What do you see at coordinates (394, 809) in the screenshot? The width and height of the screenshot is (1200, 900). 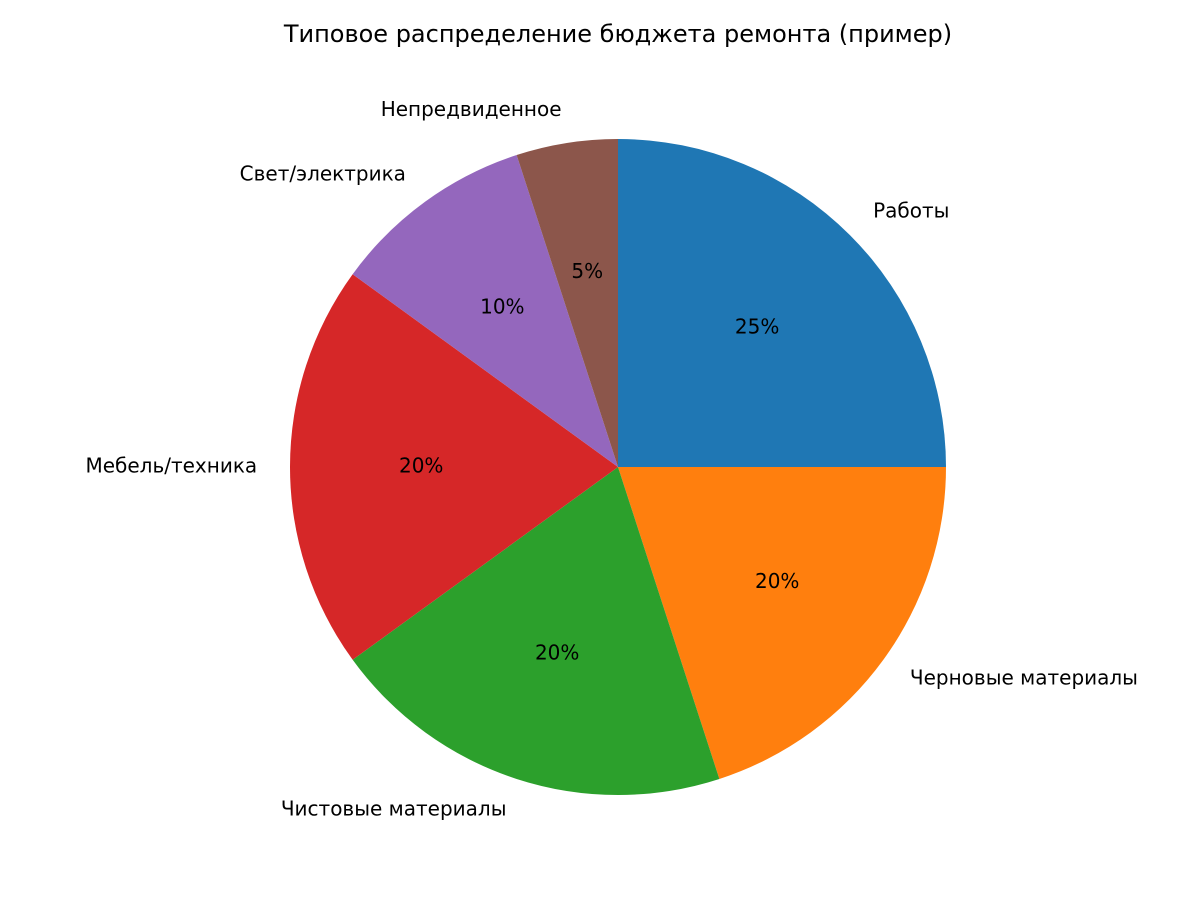 I see `slice-label: Чистовые материалы` at bounding box center [394, 809].